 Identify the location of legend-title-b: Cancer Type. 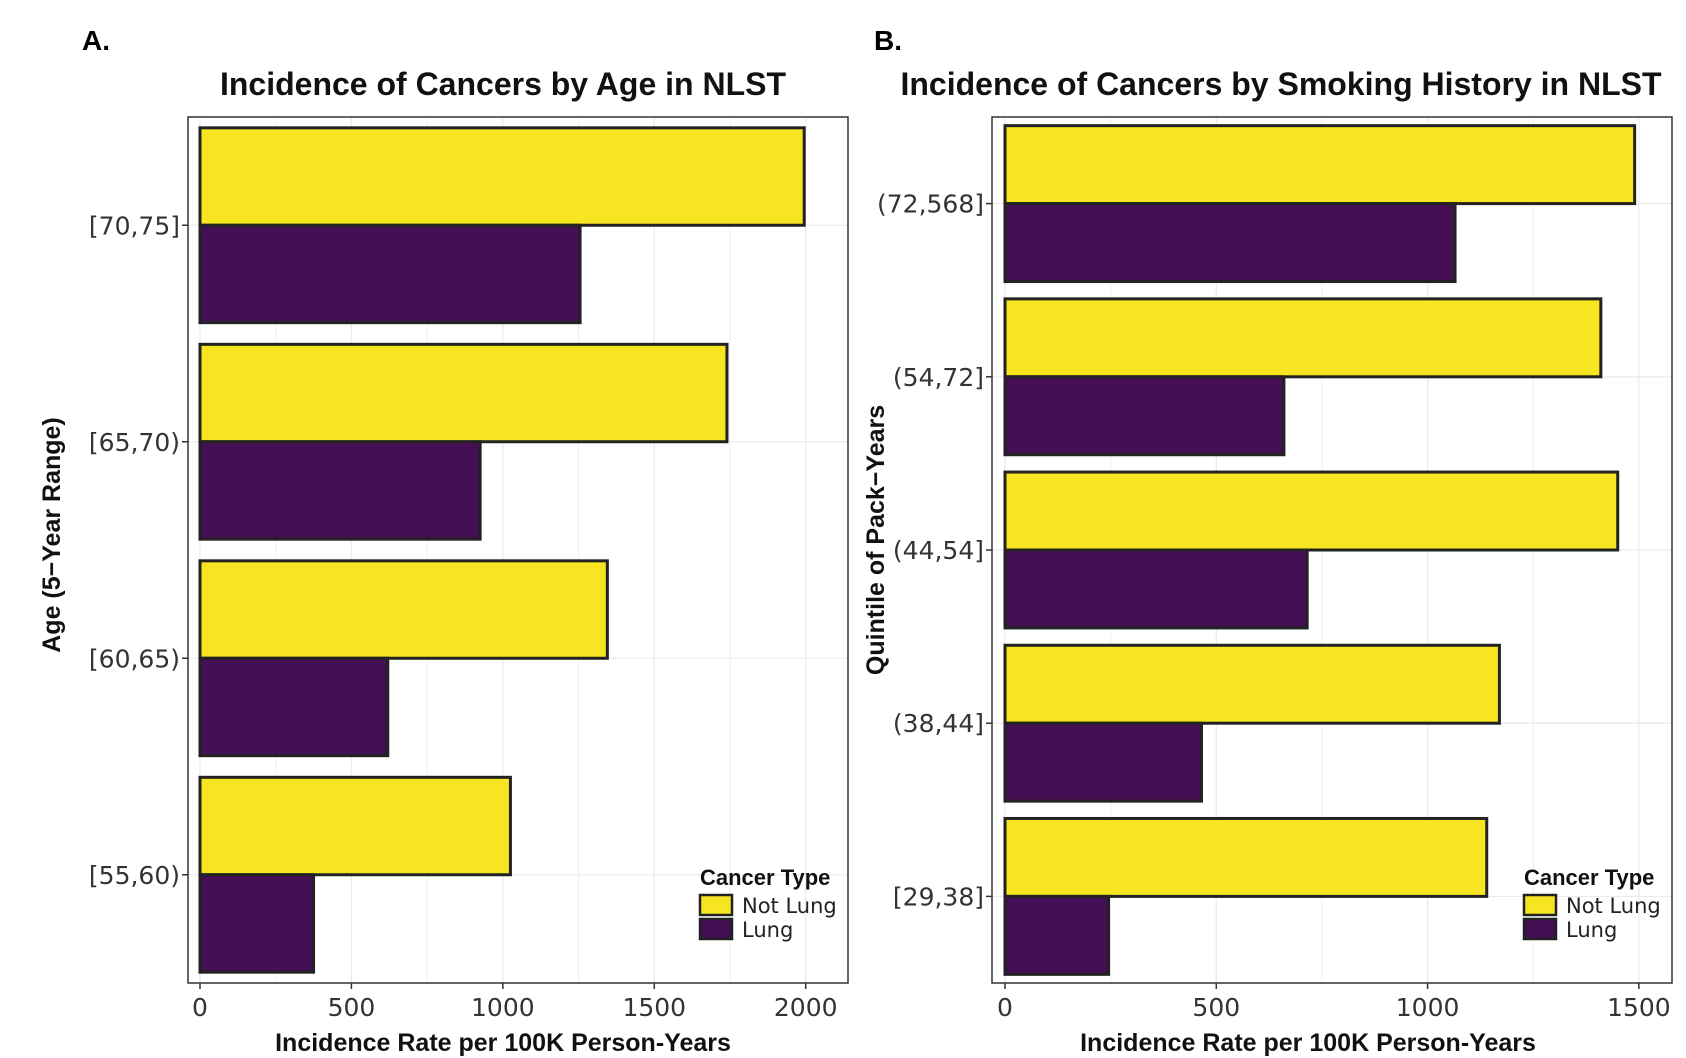
(1589, 877).